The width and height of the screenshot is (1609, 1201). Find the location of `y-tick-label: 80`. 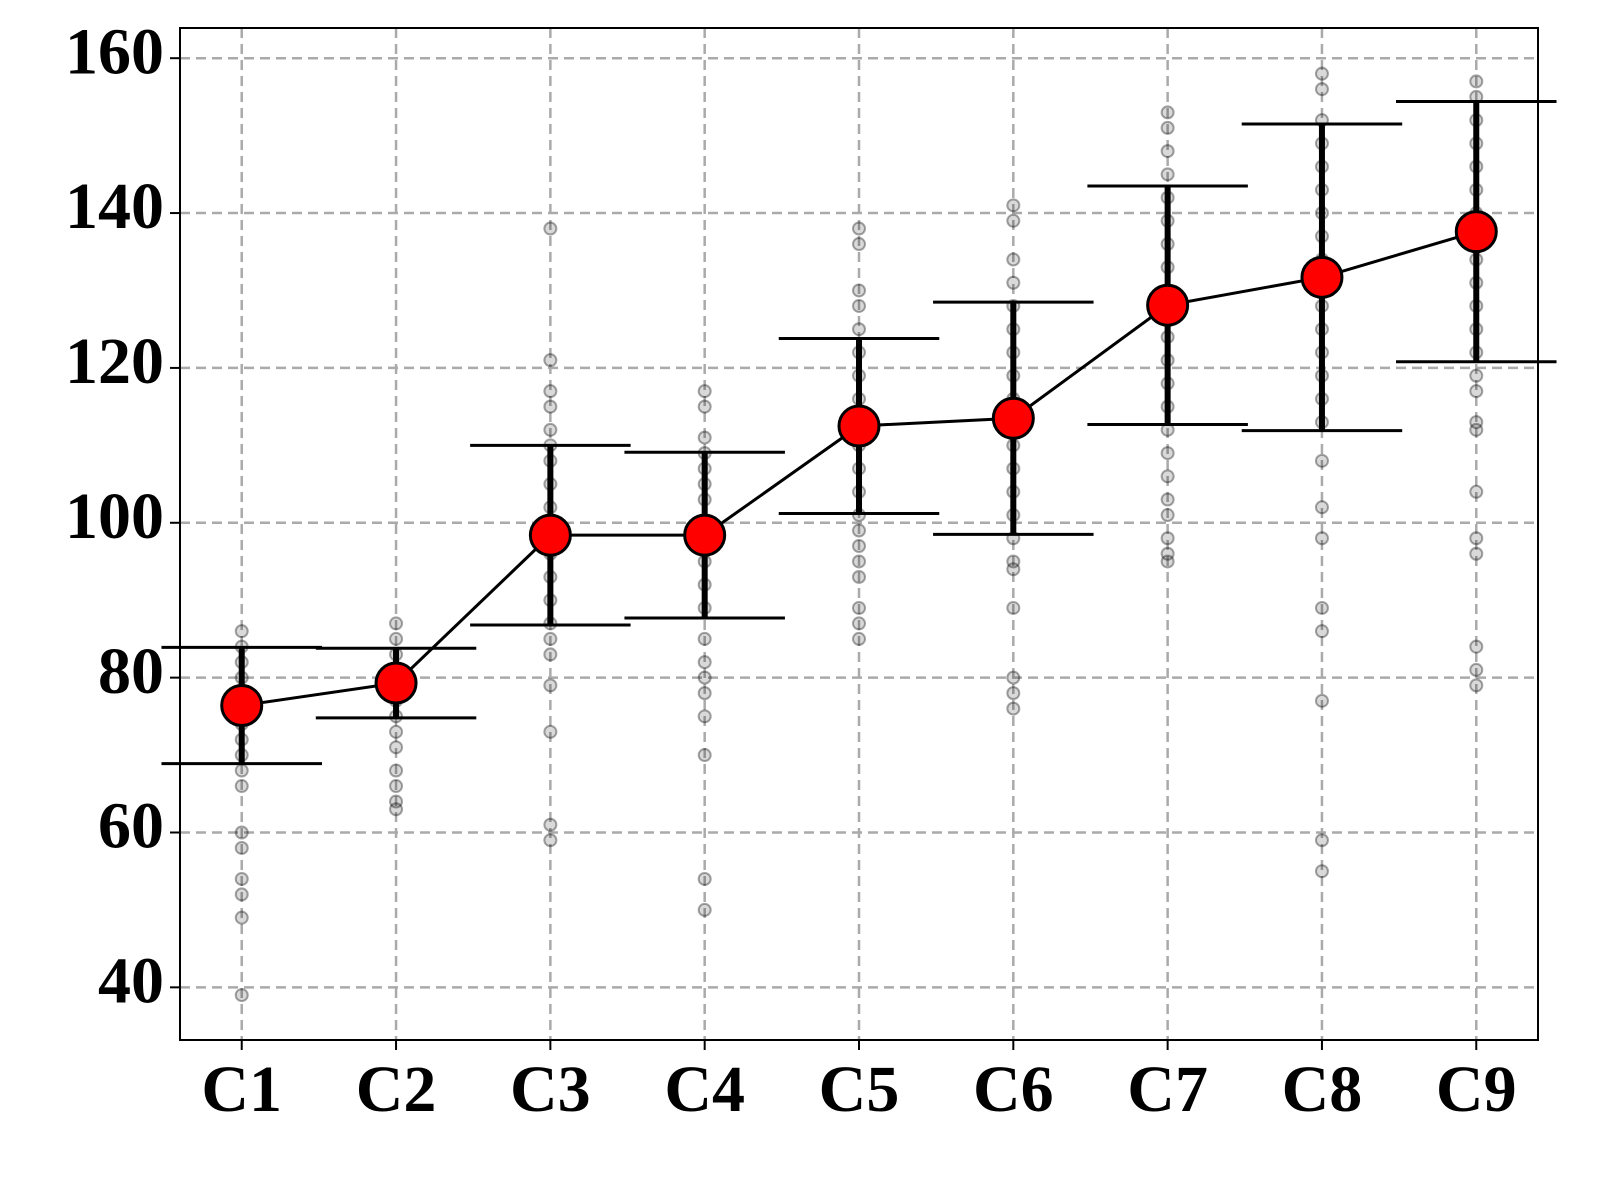

y-tick-label: 80 is located at coordinates (131, 671).